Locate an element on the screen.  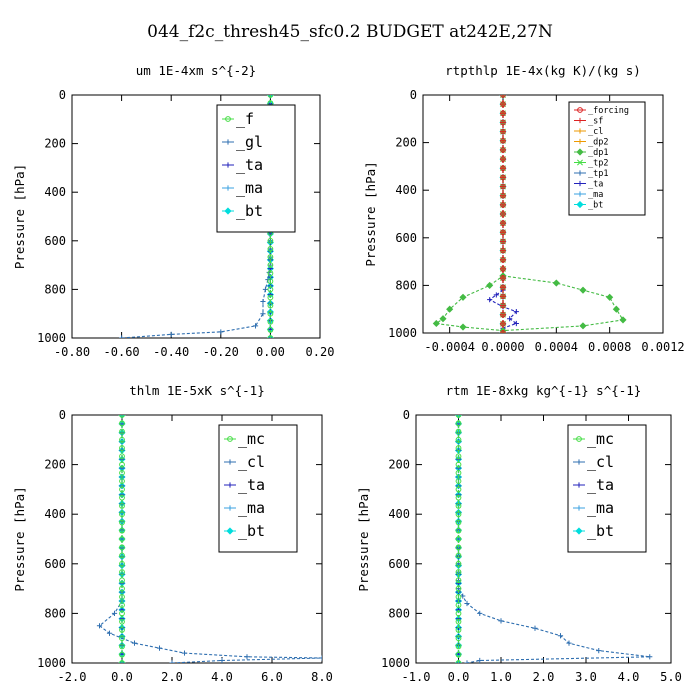
panel-title: um 1E-4xm s^{-2} is located at coordinates (196, 70).